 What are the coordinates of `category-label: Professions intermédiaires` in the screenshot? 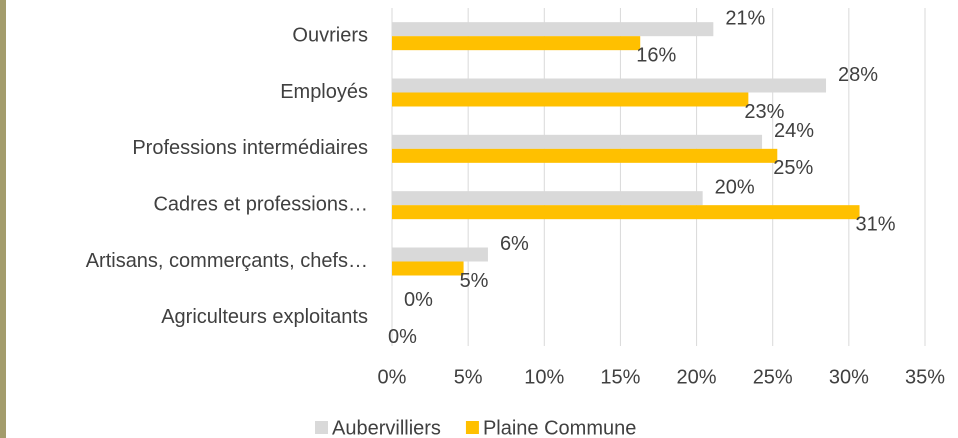 It's located at (250, 148).